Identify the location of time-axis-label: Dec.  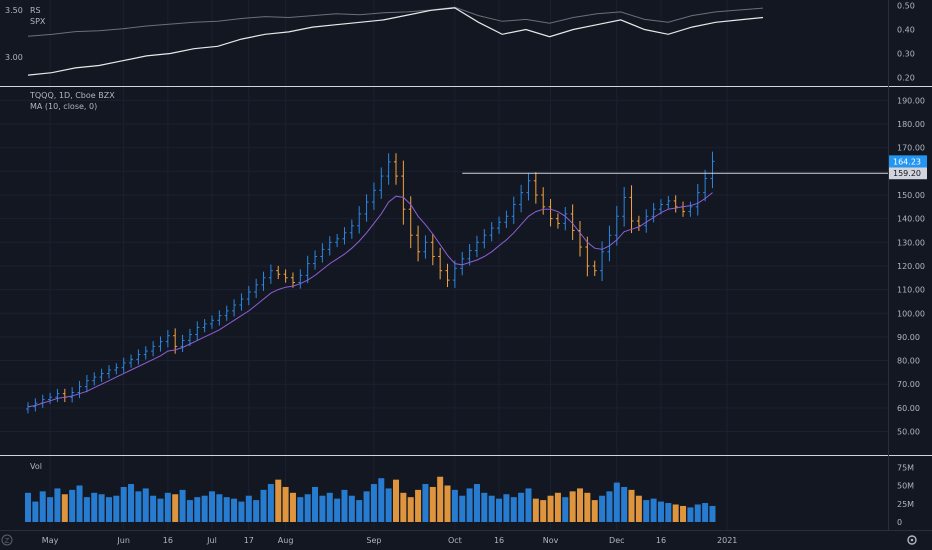
(616, 540).